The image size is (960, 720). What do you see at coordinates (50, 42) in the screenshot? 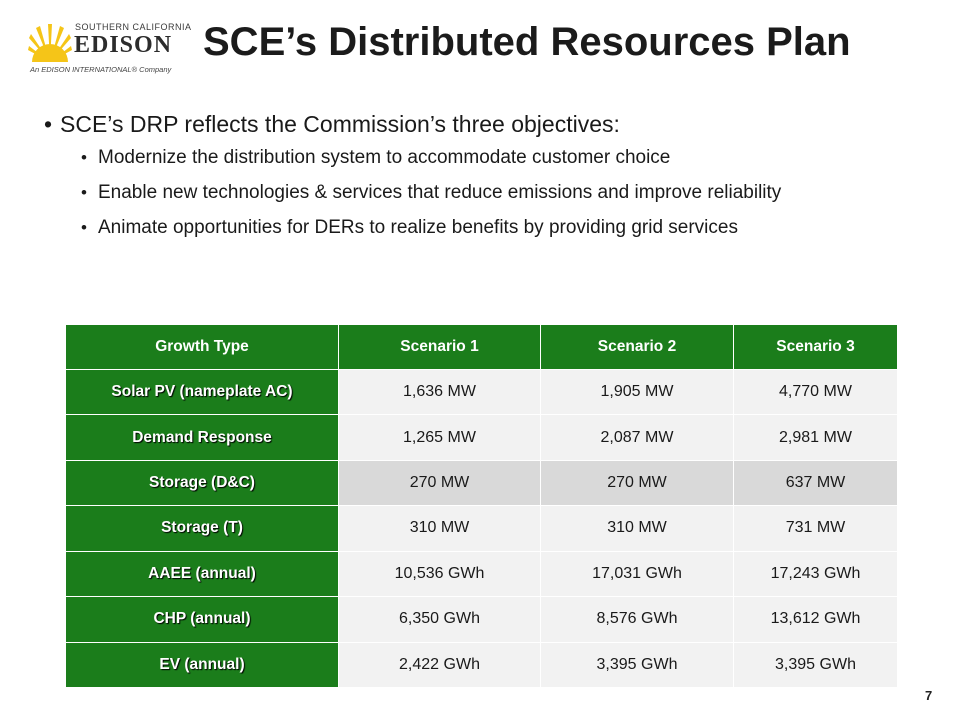
I see `sun-logo-icon` at bounding box center [50, 42].